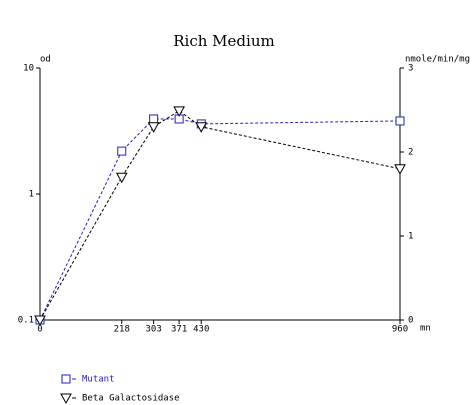 This screenshot has width=472, height=405. I want to click on y2-tick-label: 0, so click(410, 321).